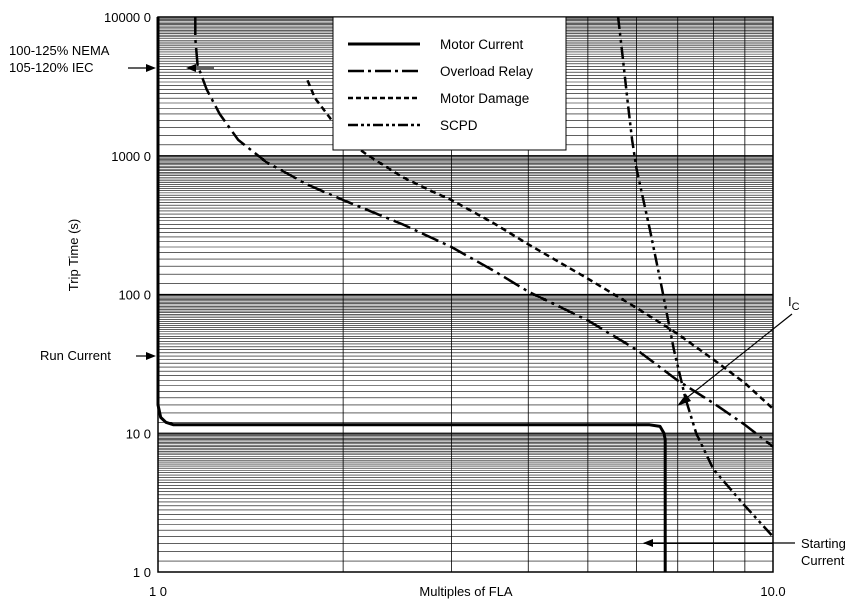 The width and height of the screenshot is (859, 602). I want to click on ic-arrow-shaft, so click(738, 357).